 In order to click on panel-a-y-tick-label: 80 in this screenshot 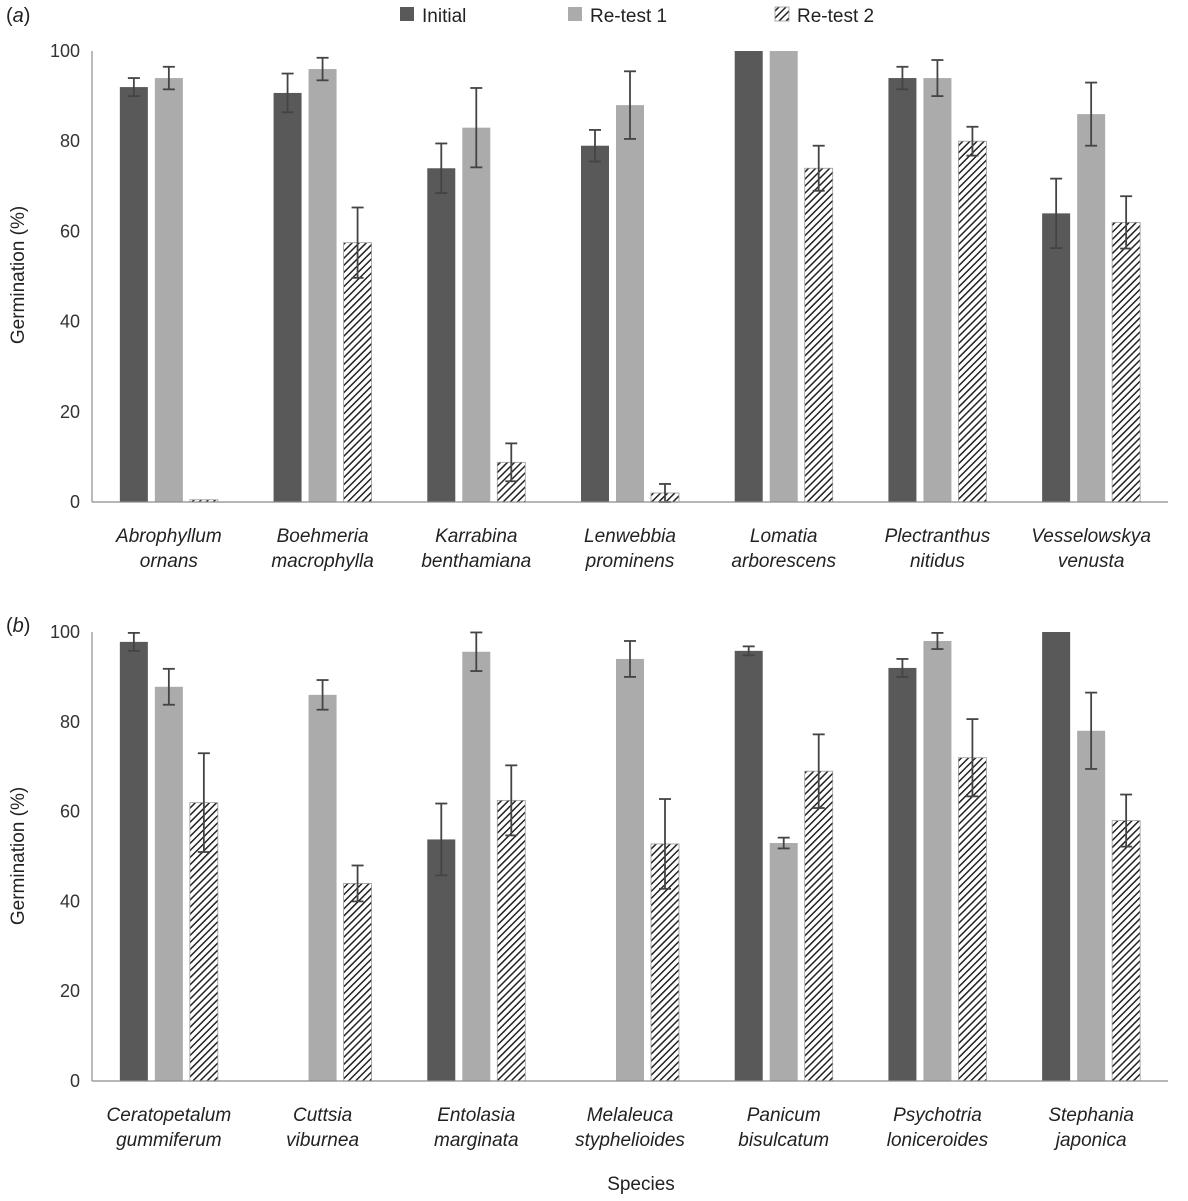, I will do `click(70, 141)`.